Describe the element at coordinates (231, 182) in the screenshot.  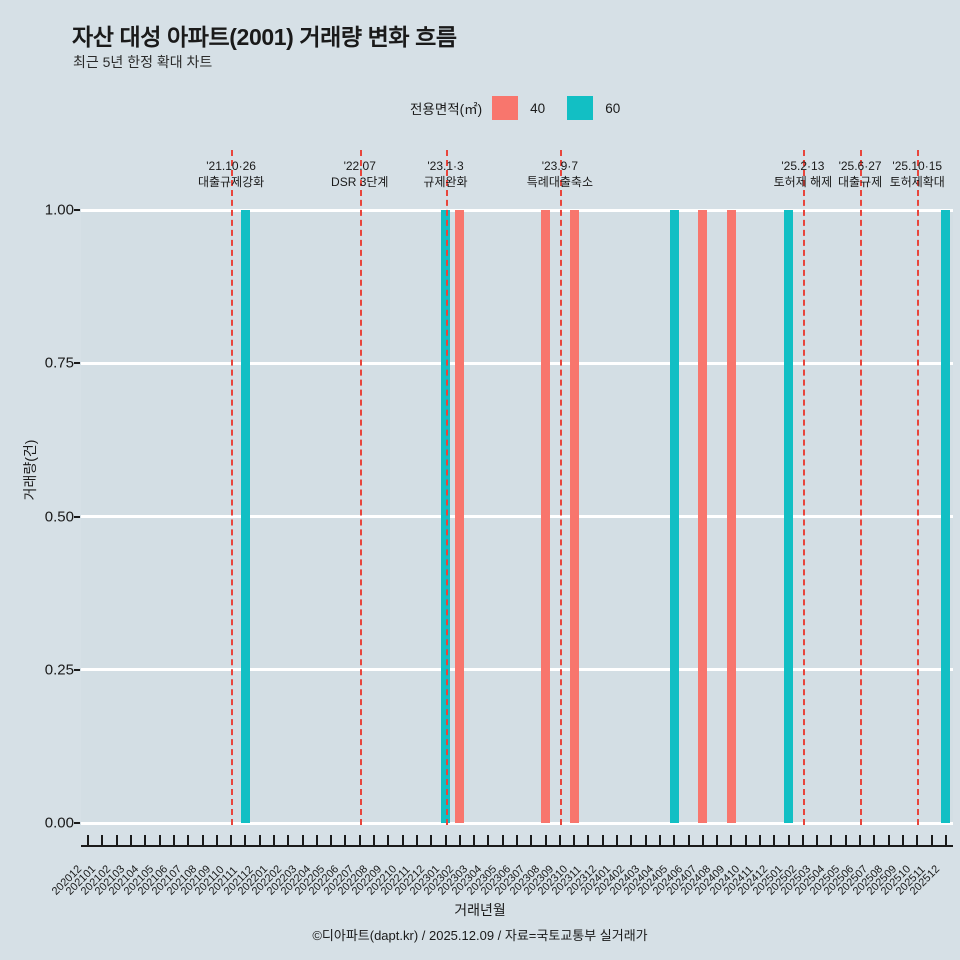
I see `event-text: 대출규제강화` at that location.